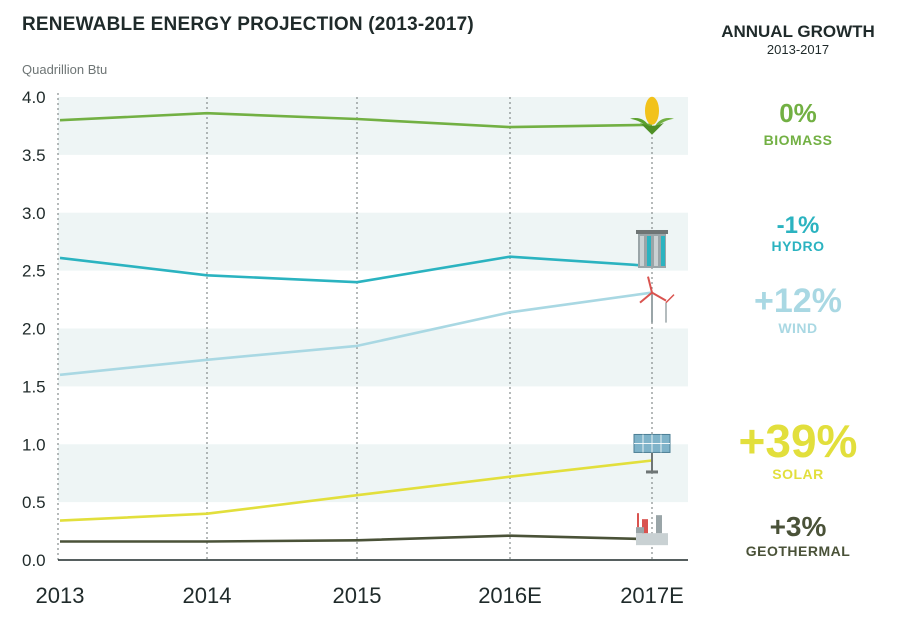  I want to click on y-tick-label: 0.0, so click(34, 560).